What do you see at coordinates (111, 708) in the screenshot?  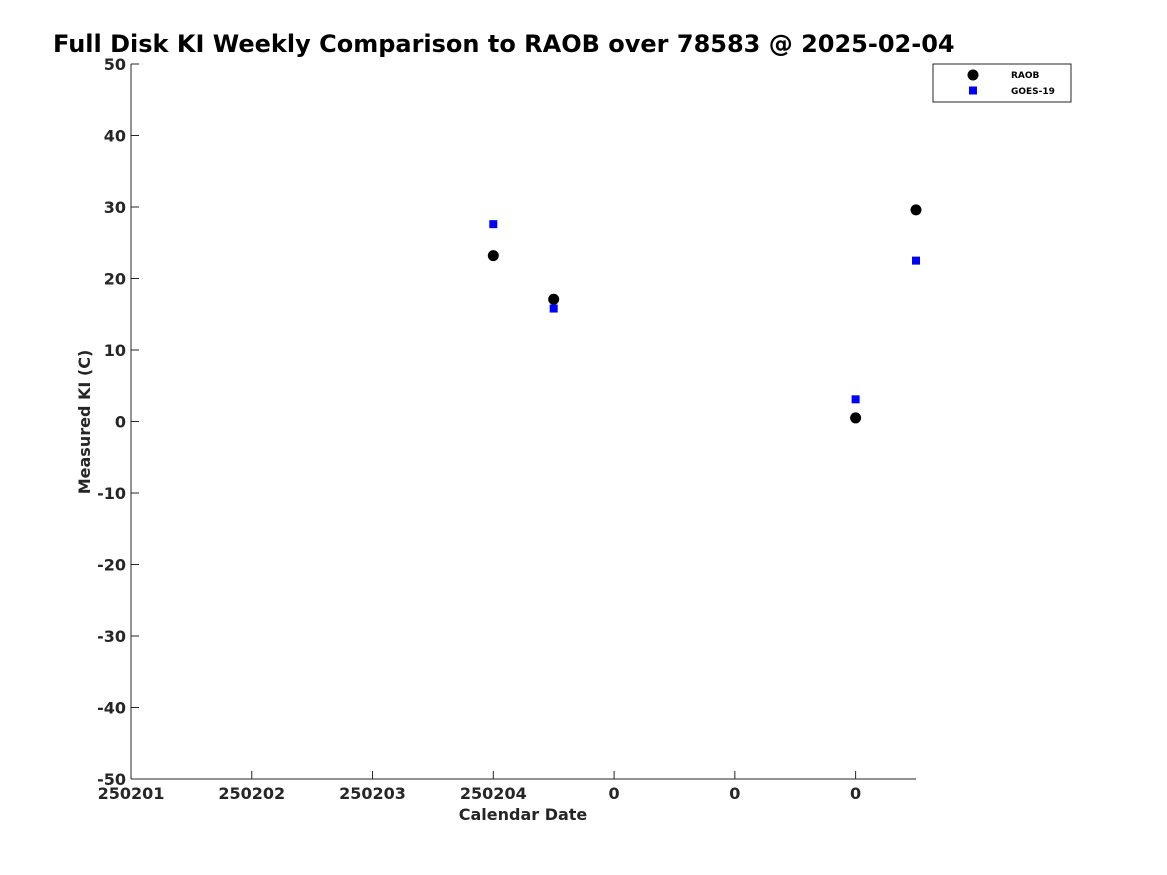 I see `y-tick-label: -40` at bounding box center [111, 708].